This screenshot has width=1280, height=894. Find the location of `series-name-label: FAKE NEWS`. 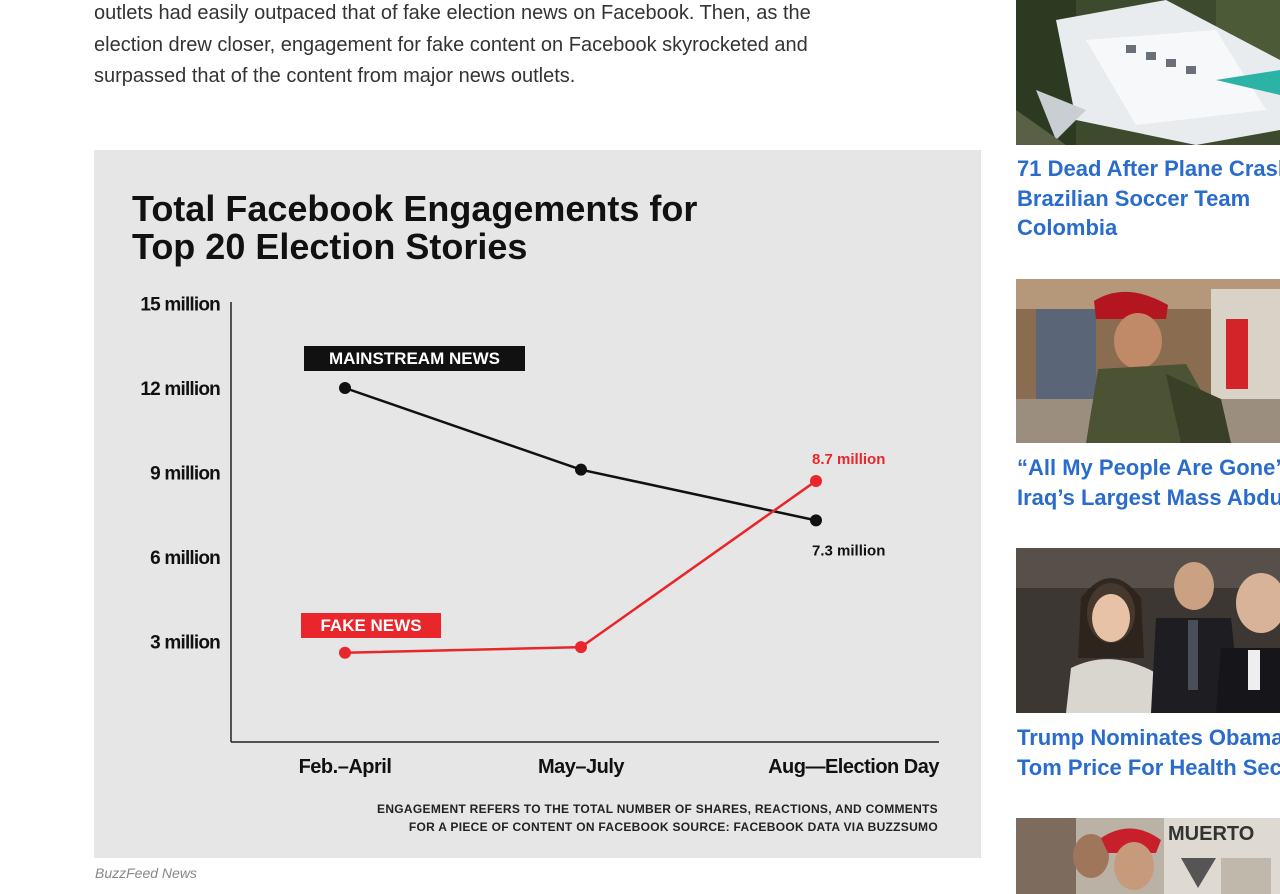

series-name-label: FAKE NEWS is located at coordinates (370, 625).